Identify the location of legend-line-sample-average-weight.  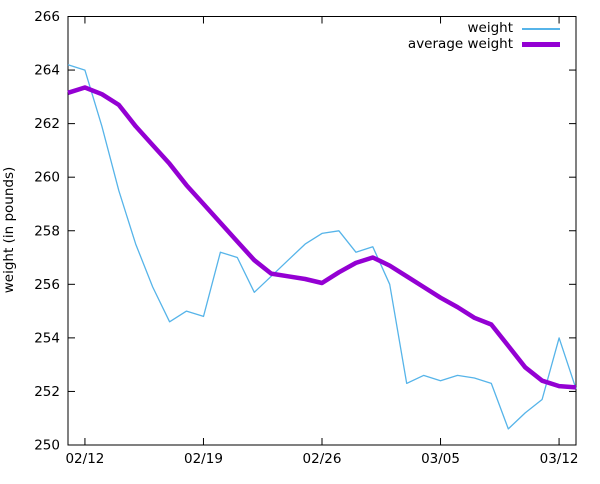
(541, 44).